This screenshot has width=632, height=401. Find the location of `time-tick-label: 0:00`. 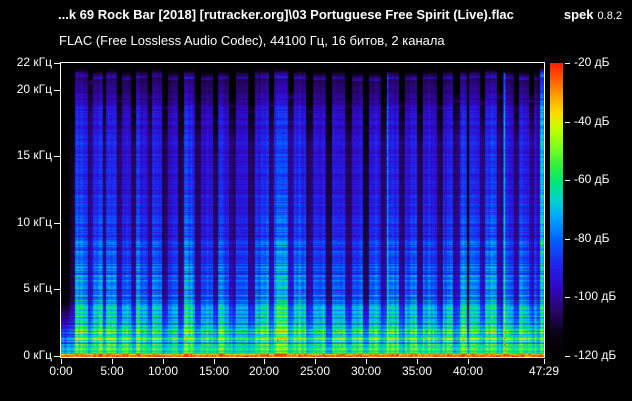

time-tick-label: 0:00 is located at coordinates (61, 371).